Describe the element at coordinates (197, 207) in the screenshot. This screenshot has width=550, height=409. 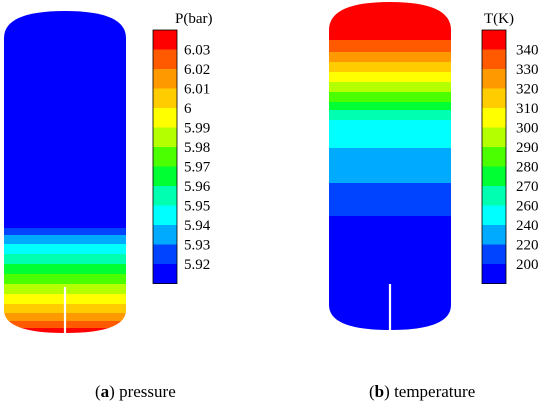
I see `legend-label: 5.95` at that location.